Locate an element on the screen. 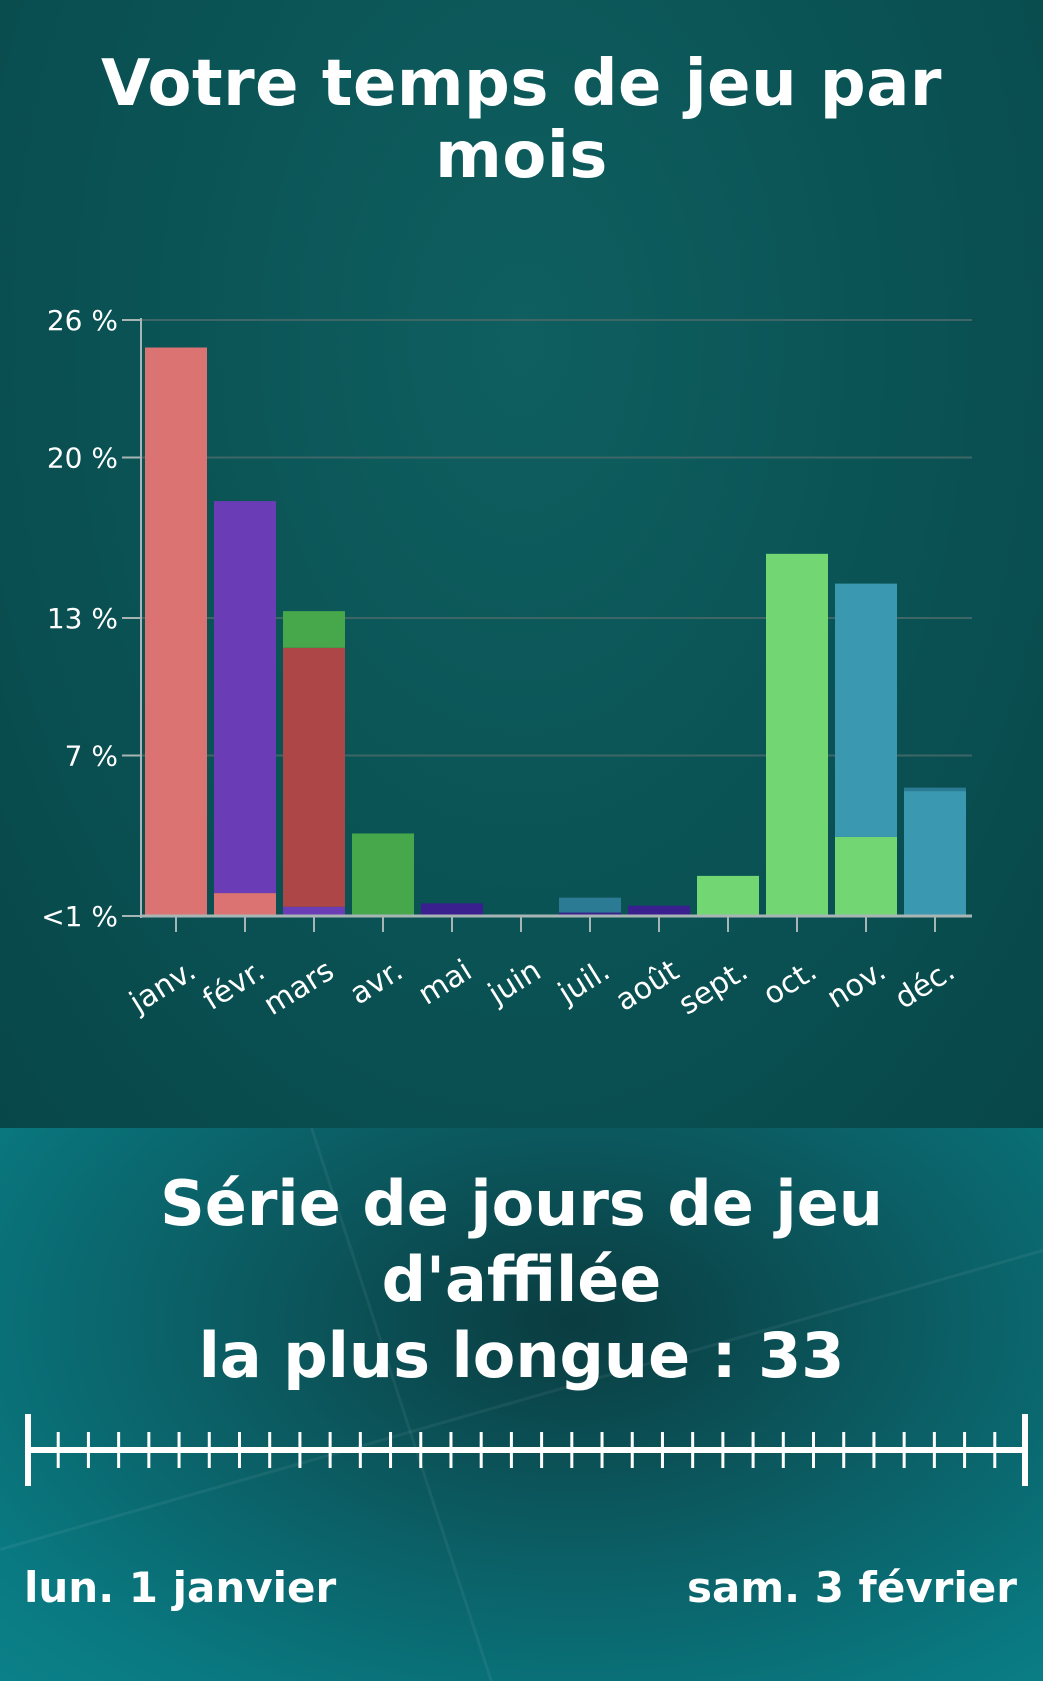 The width and height of the screenshot is (1043, 1681). y-tick-label: 13 % is located at coordinates (82, 618).